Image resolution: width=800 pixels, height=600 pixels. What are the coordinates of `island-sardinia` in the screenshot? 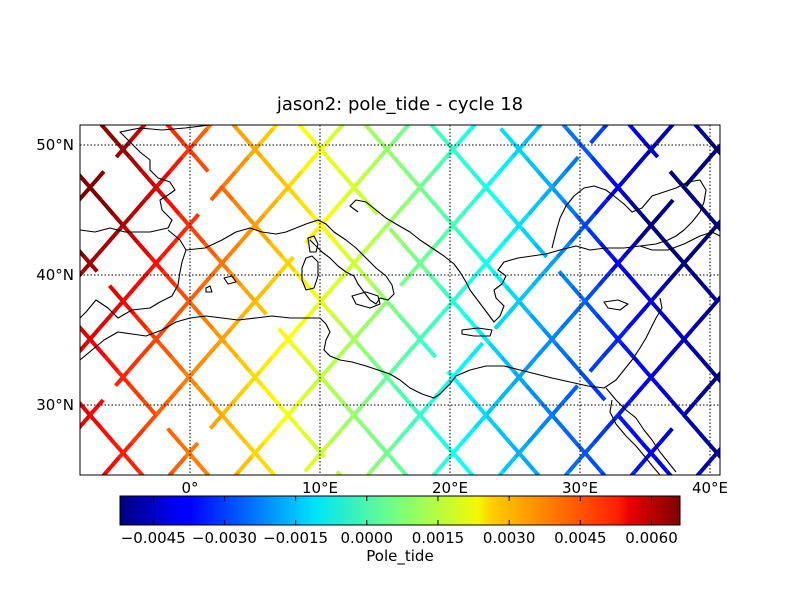 It's located at (310, 273).